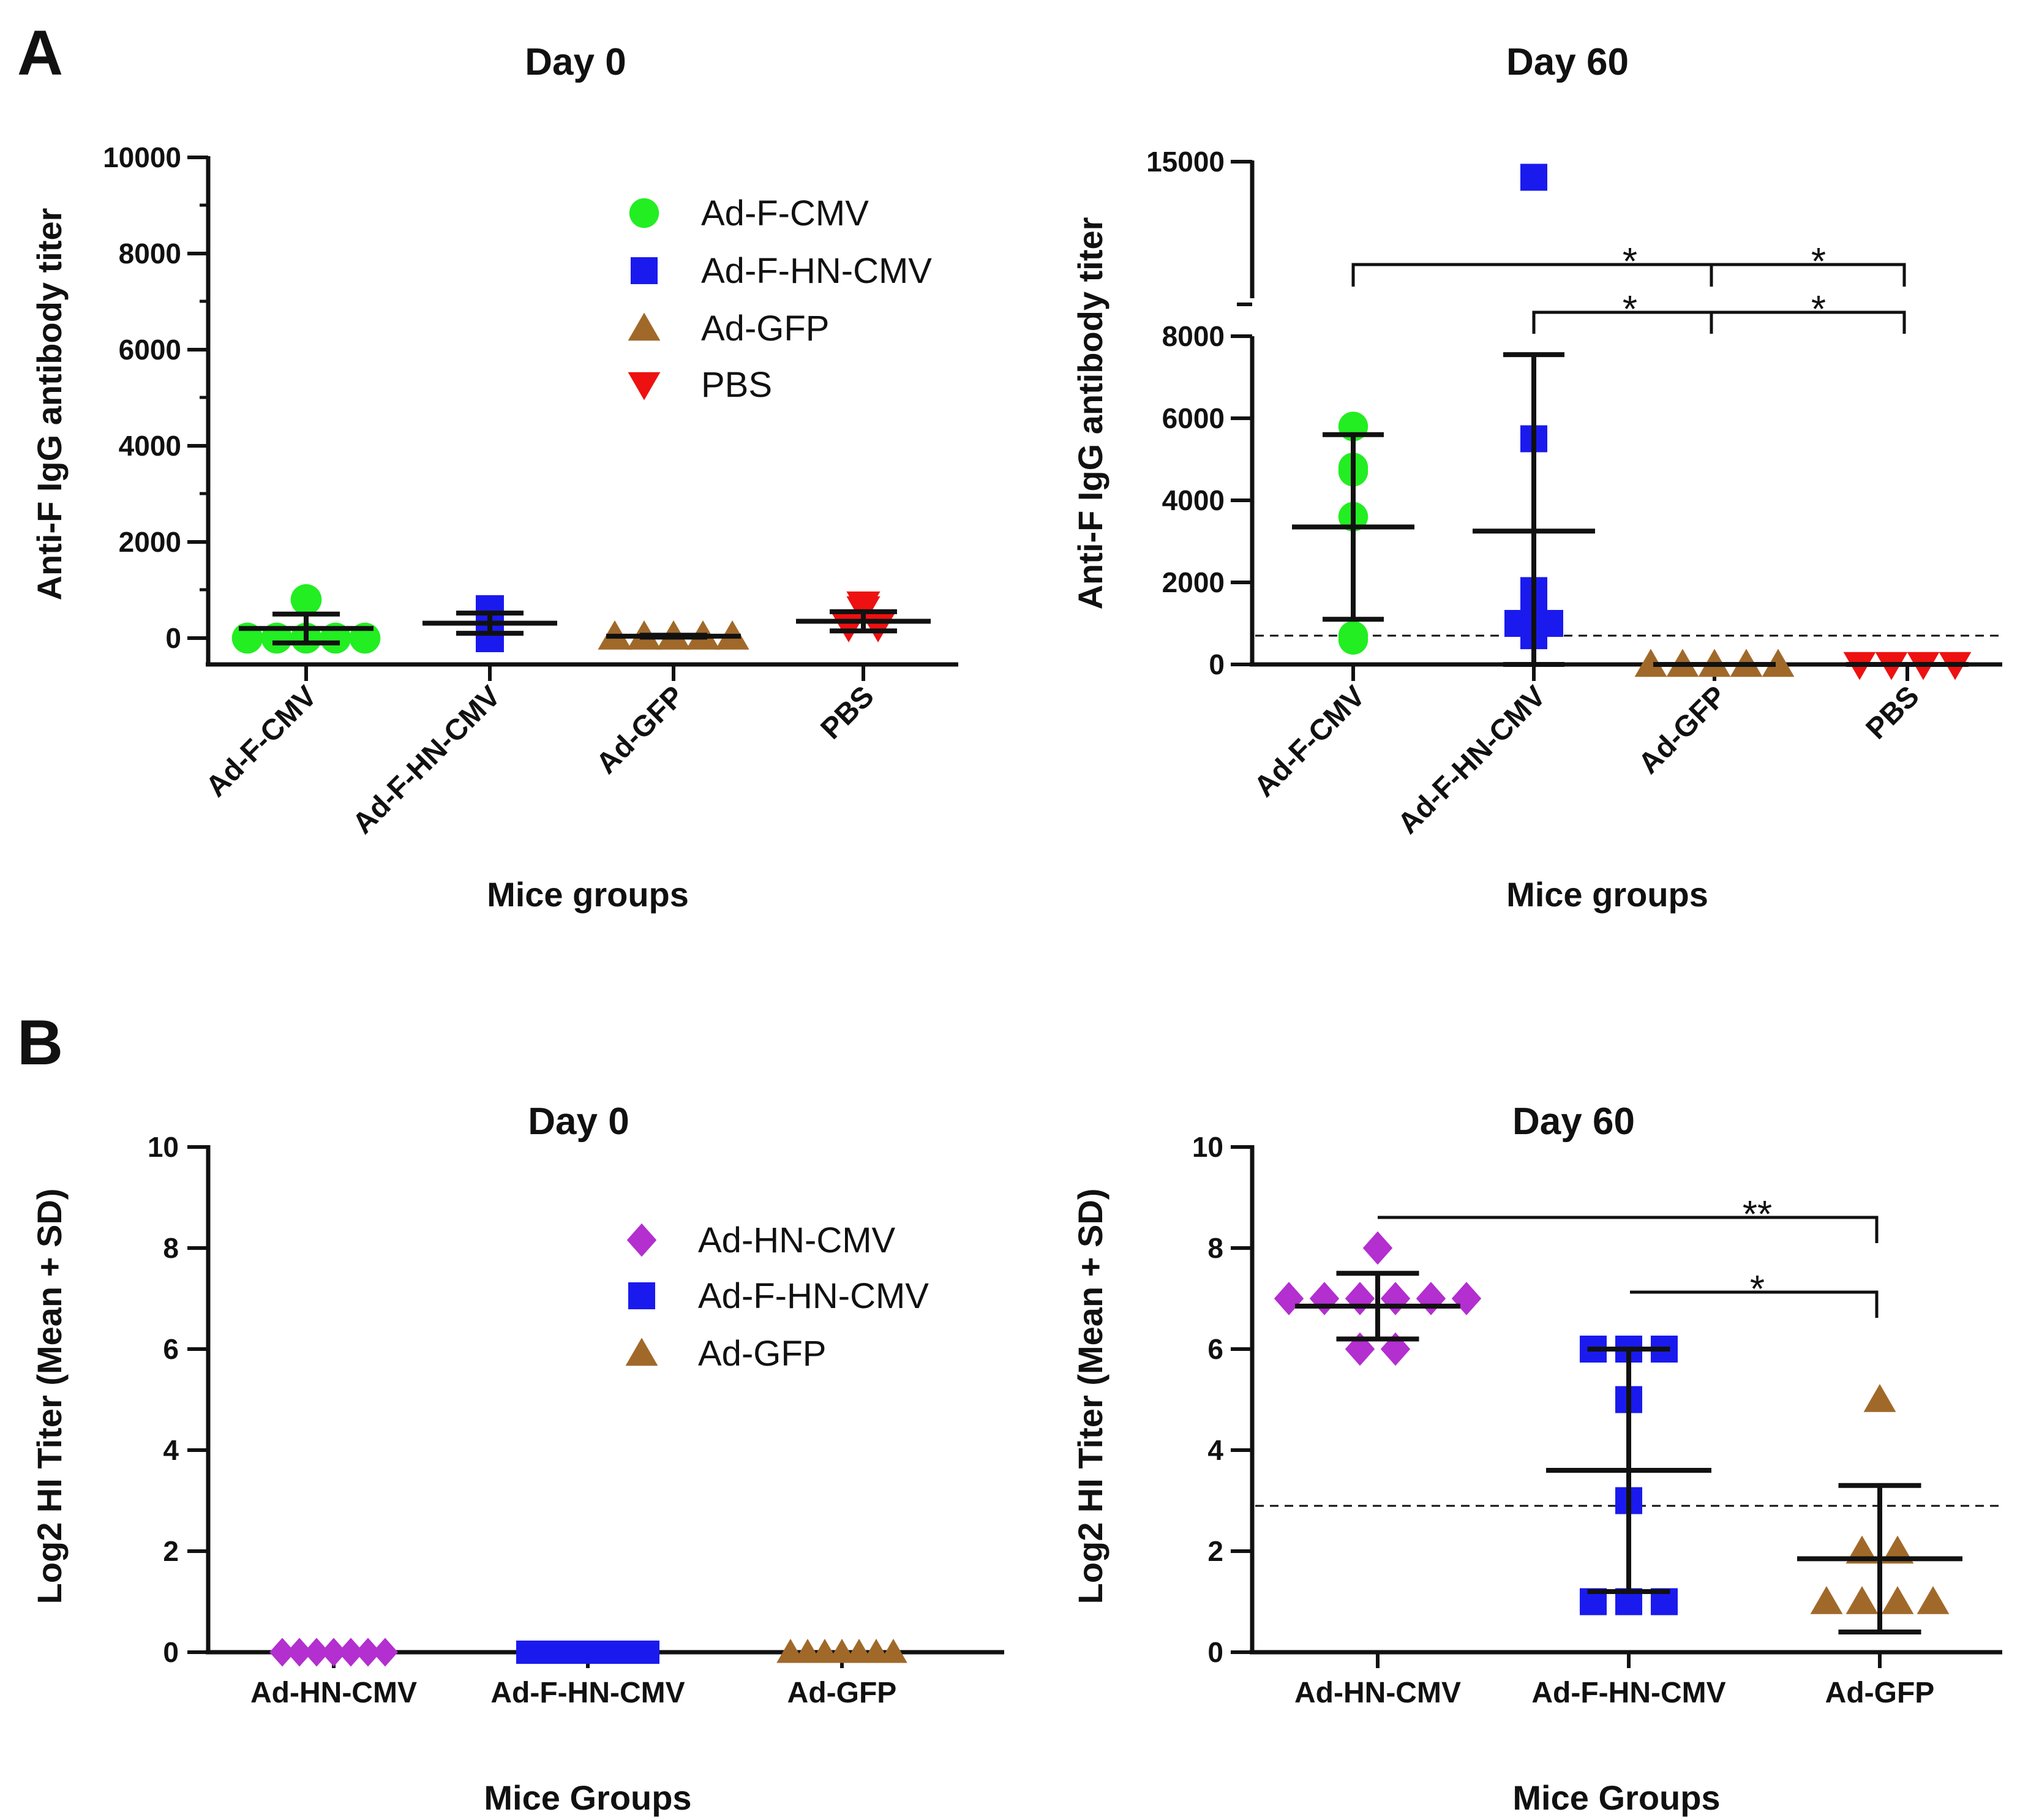 Image resolution: width=2020 pixels, height=1820 pixels. I want to click on x-tick-label: Ad-HN-CMV, so click(333, 1693).